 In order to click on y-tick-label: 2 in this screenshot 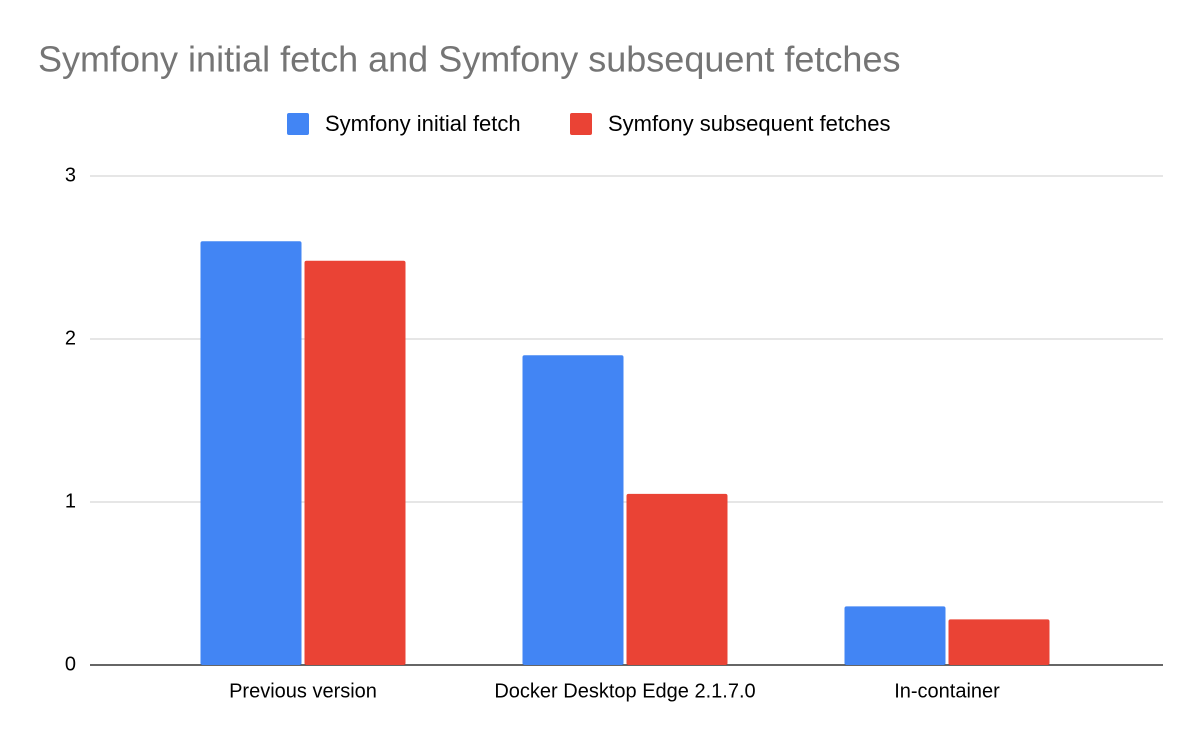, I will do `click(70, 338)`.